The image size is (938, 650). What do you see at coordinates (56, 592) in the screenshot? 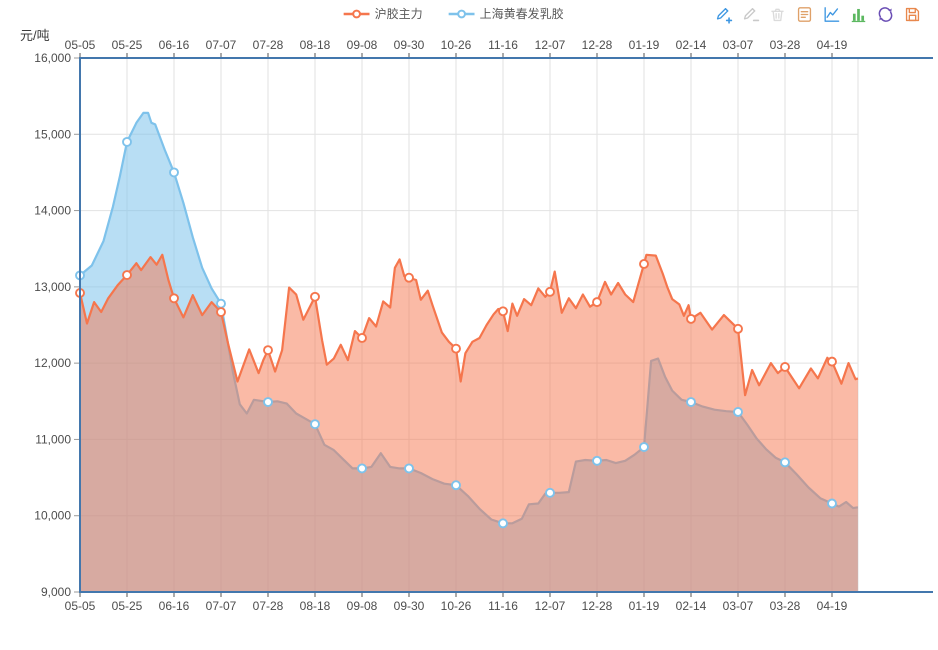
I see `svg-text: 9,000` at bounding box center [56, 592].